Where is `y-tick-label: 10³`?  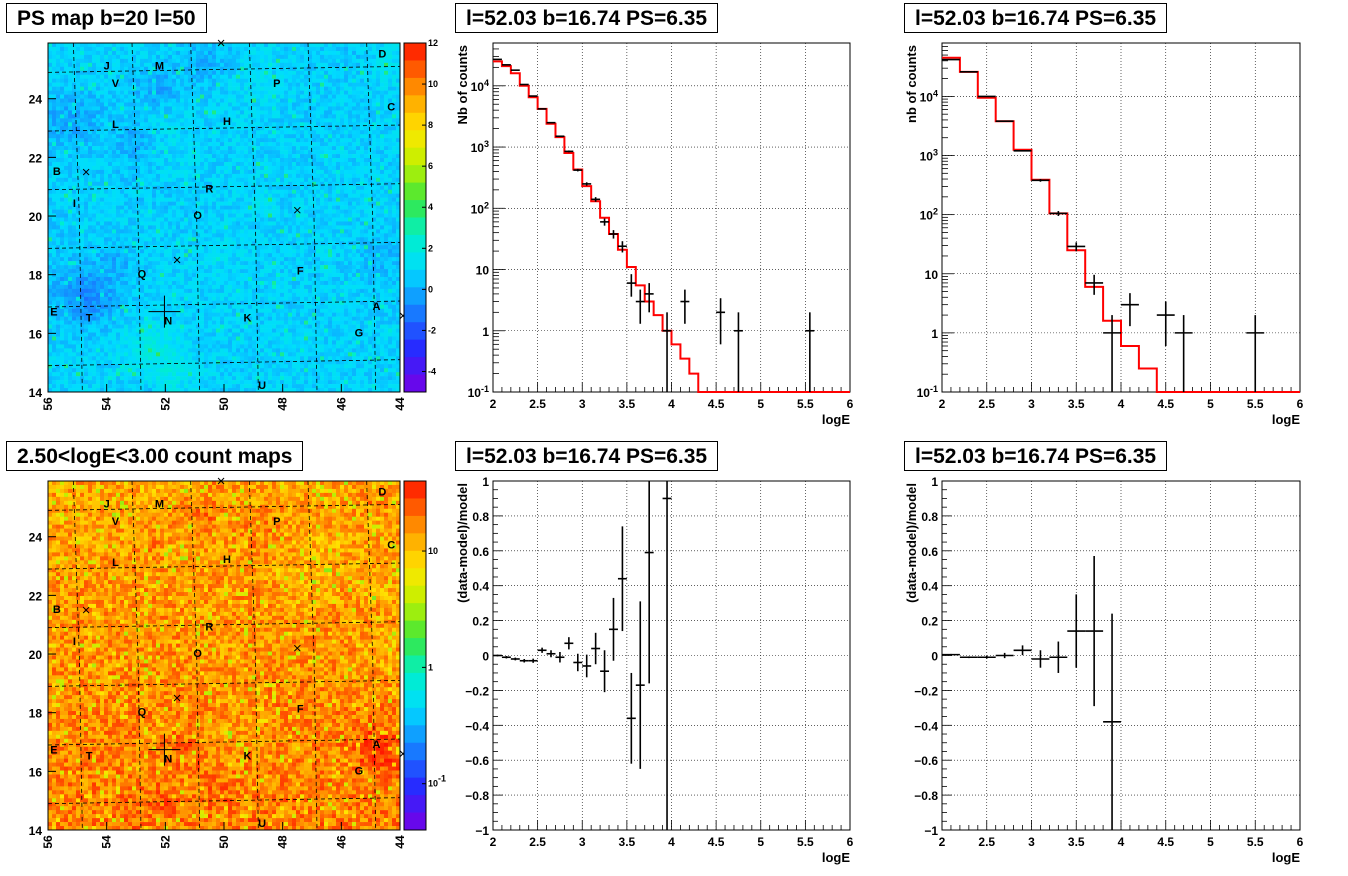 y-tick-label: 10³ is located at coordinates (929, 156).